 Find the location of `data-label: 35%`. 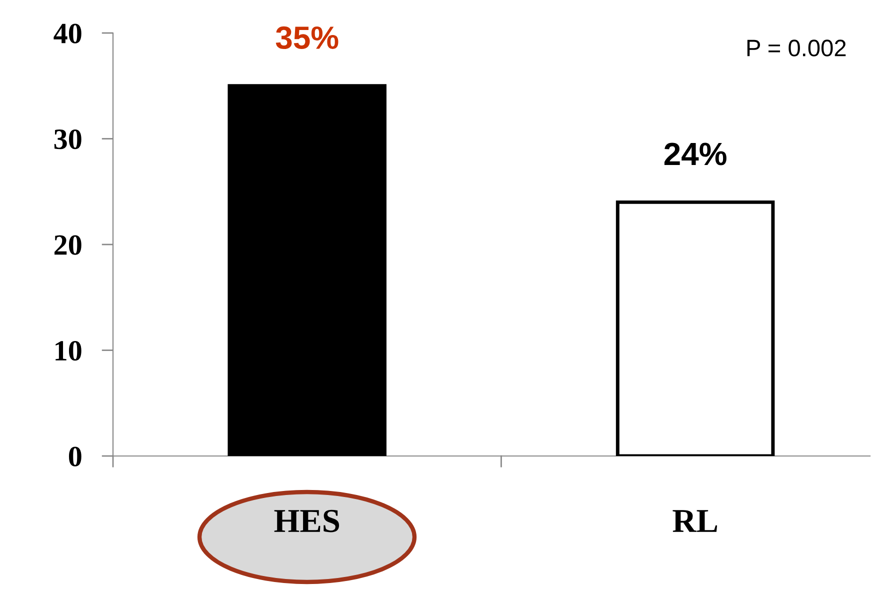

data-label: 35% is located at coordinates (307, 38).